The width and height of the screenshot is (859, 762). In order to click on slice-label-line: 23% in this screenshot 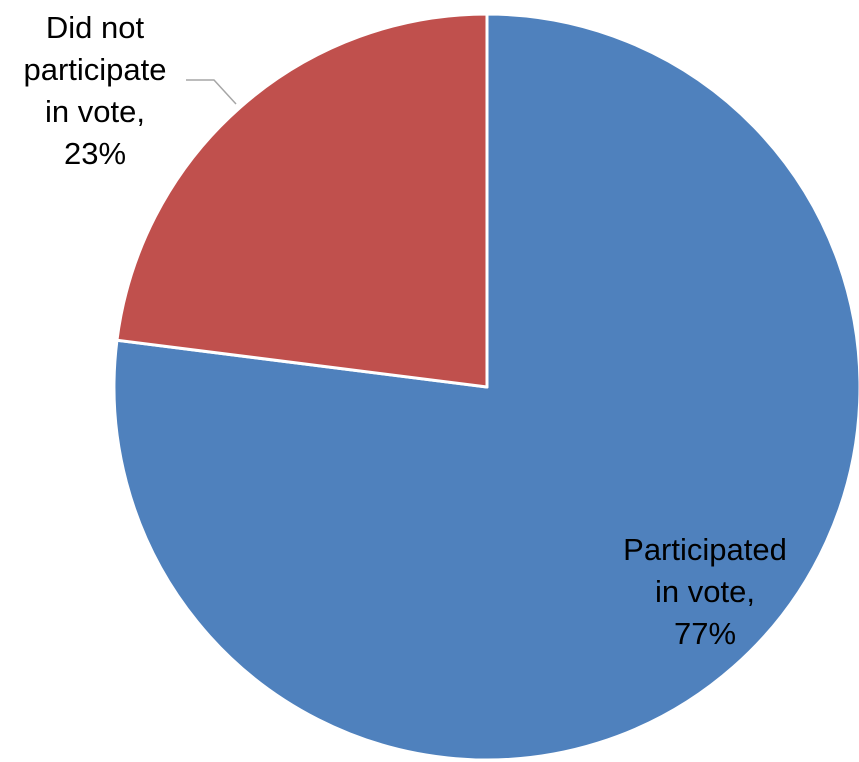, I will do `click(95, 153)`.